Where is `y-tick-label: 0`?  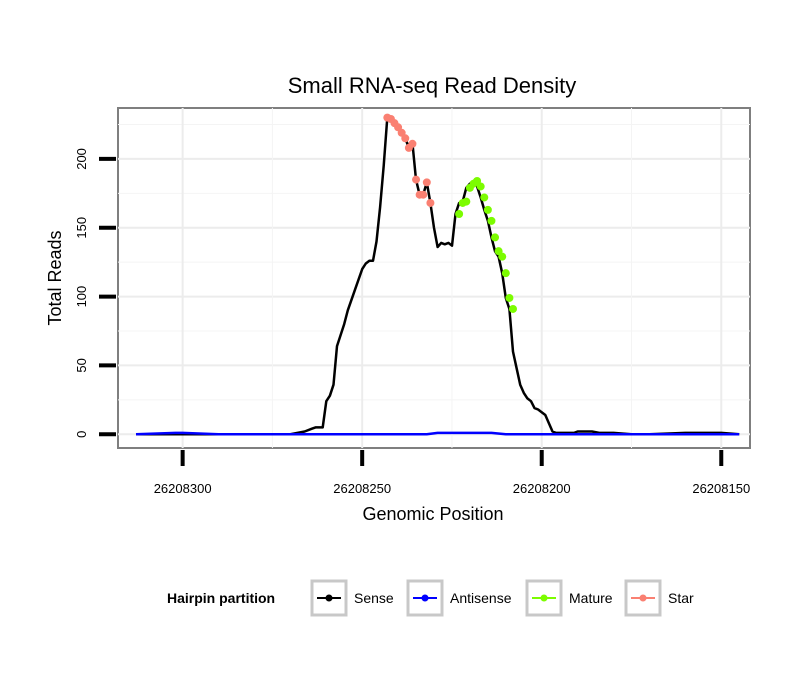
y-tick-label: 0 is located at coordinates (81, 434).